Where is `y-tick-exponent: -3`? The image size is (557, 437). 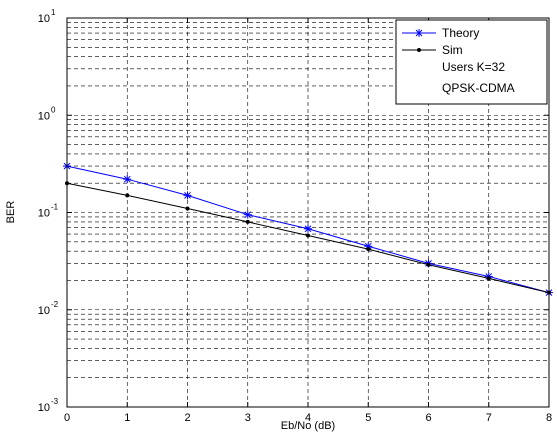 y-tick-exponent: -3 is located at coordinates (55, 401).